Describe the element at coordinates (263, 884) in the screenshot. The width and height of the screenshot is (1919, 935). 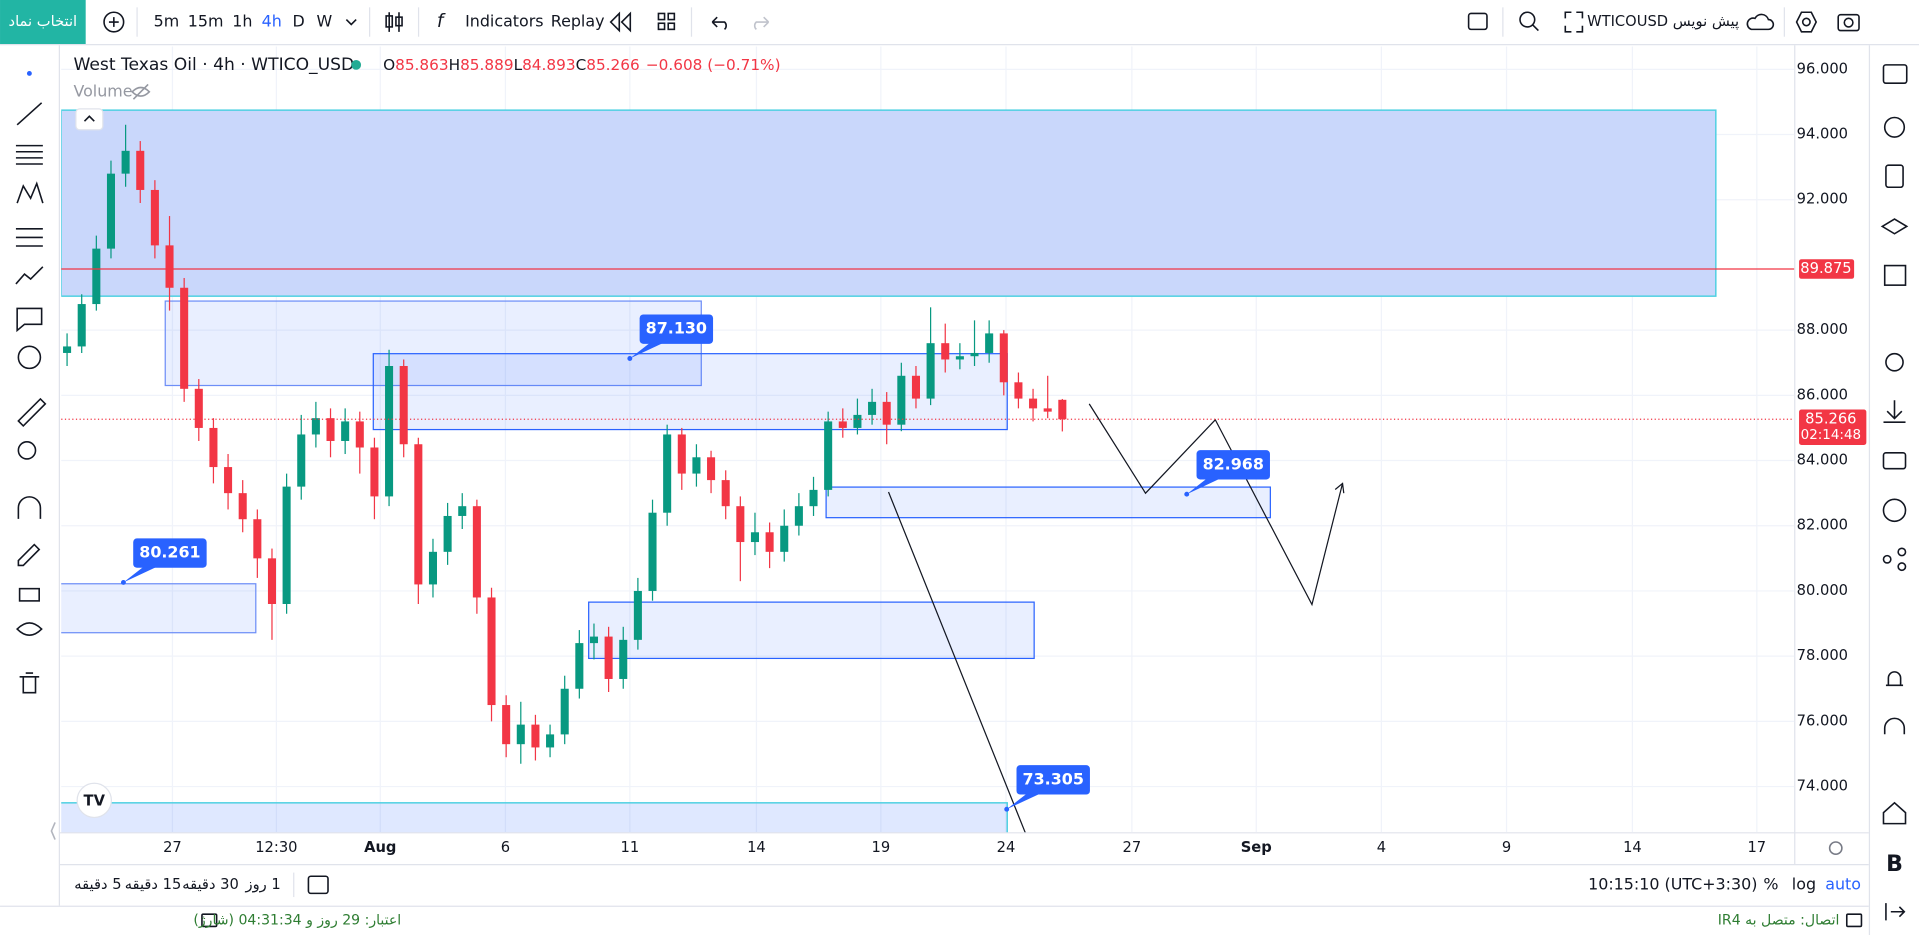
I see `range-button: 1 روز` at that location.